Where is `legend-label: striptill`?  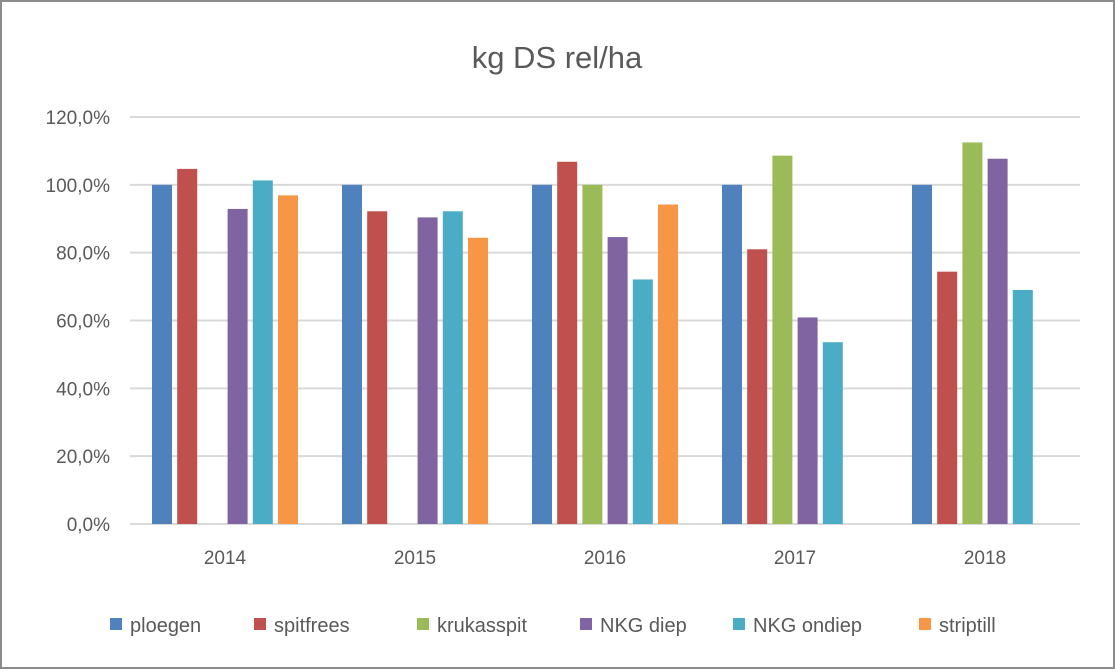
legend-label: striptill is located at coordinates (967, 626).